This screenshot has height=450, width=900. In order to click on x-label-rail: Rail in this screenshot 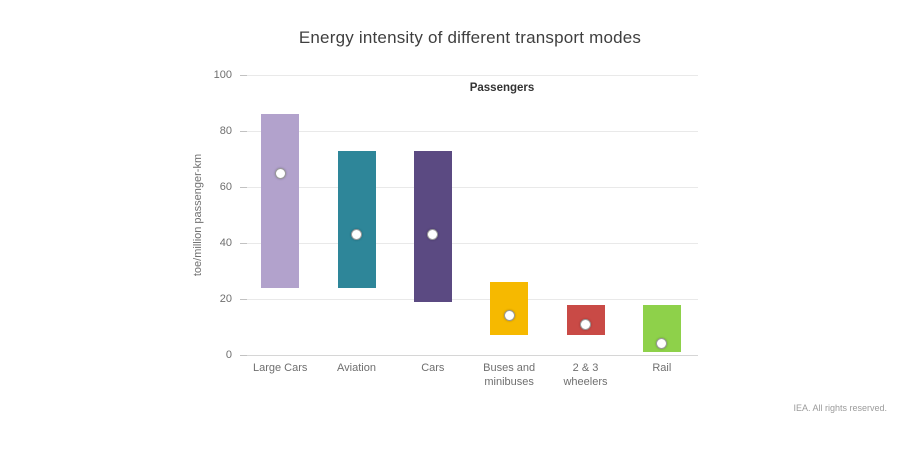, I will do `click(662, 368)`.